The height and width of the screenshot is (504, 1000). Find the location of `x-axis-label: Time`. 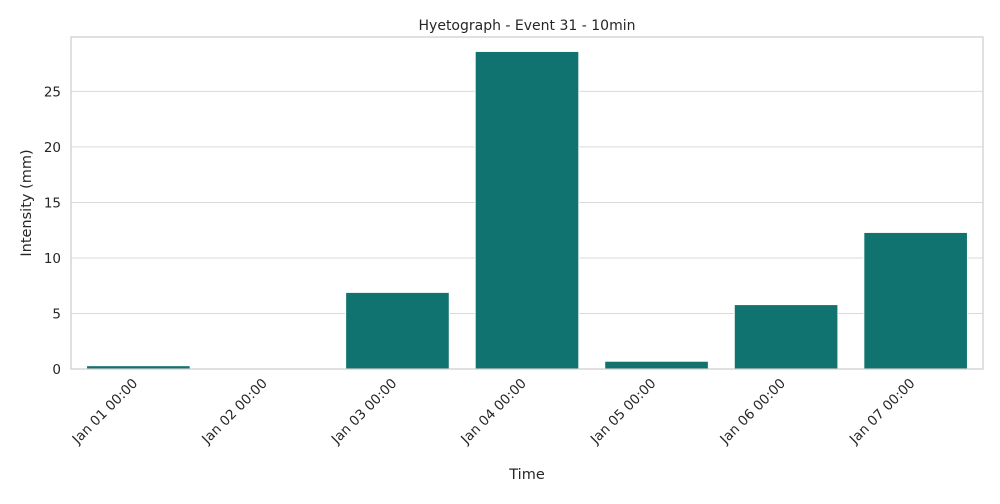

x-axis-label: Time is located at coordinates (526, 475).